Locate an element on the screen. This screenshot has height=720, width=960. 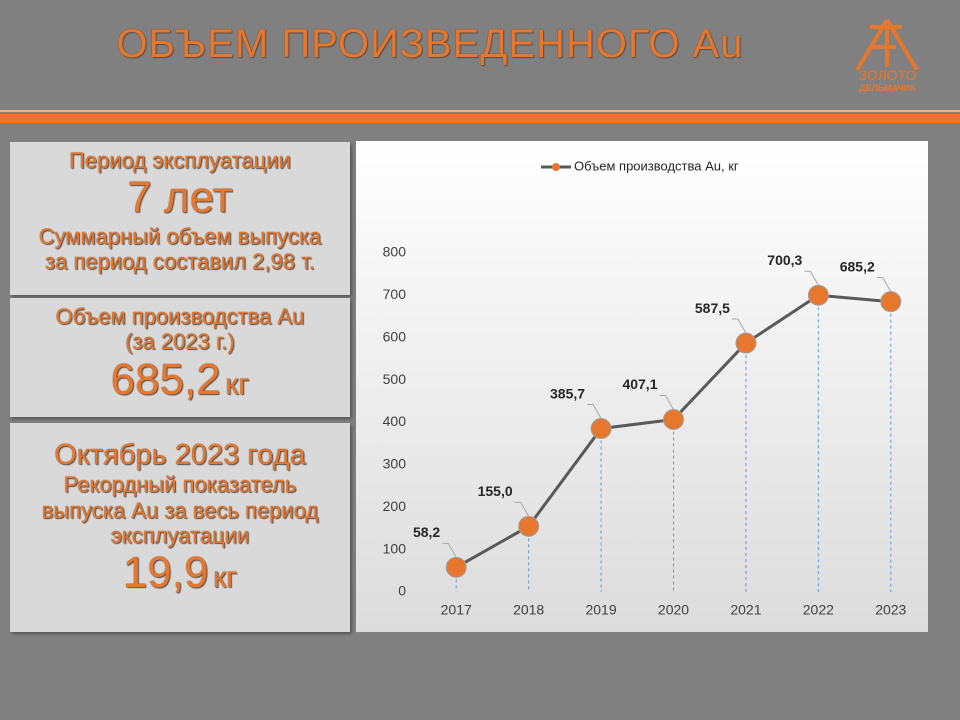
logo-icon is located at coordinates (887, 45).